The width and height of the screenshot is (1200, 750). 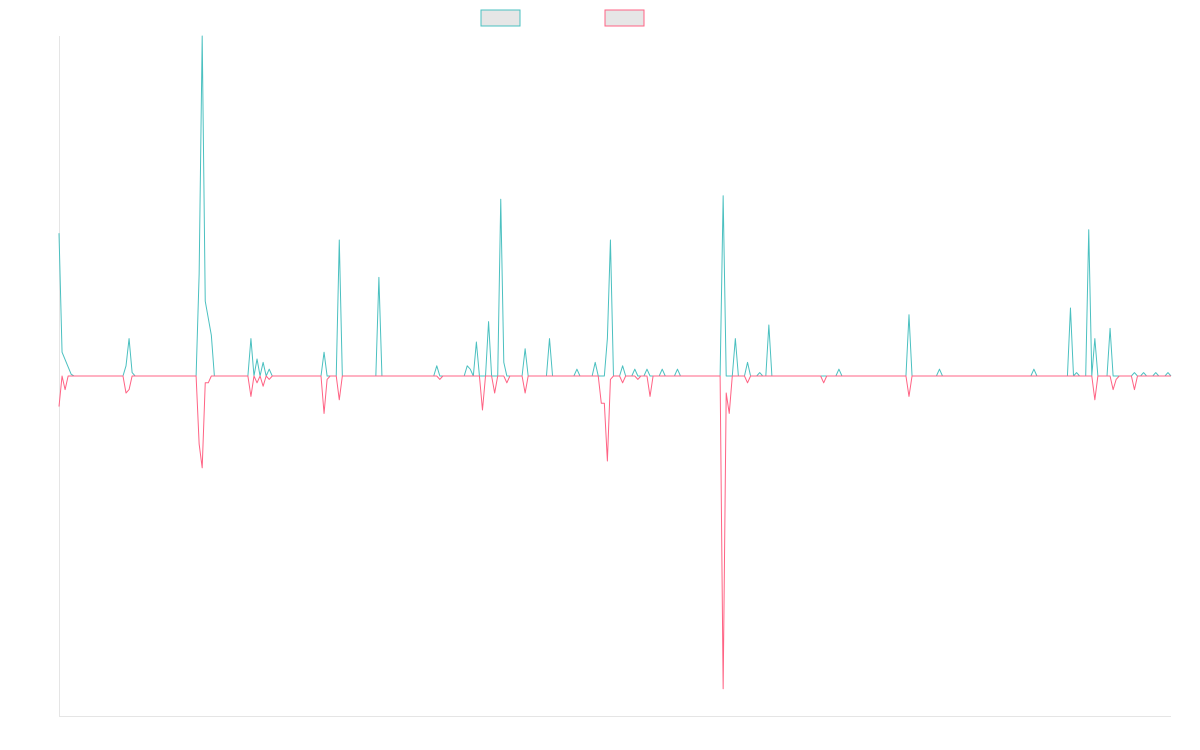 What do you see at coordinates (562, 18) in the screenshot?
I see `chart-legend` at bounding box center [562, 18].